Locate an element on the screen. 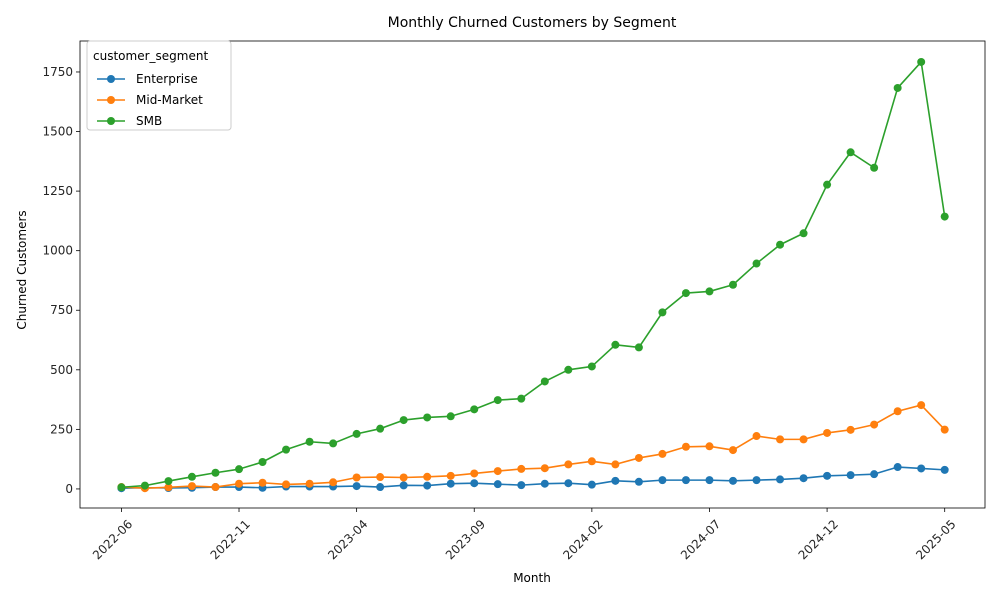  y-tick-label: 0 is located at coordinates (69, 489).